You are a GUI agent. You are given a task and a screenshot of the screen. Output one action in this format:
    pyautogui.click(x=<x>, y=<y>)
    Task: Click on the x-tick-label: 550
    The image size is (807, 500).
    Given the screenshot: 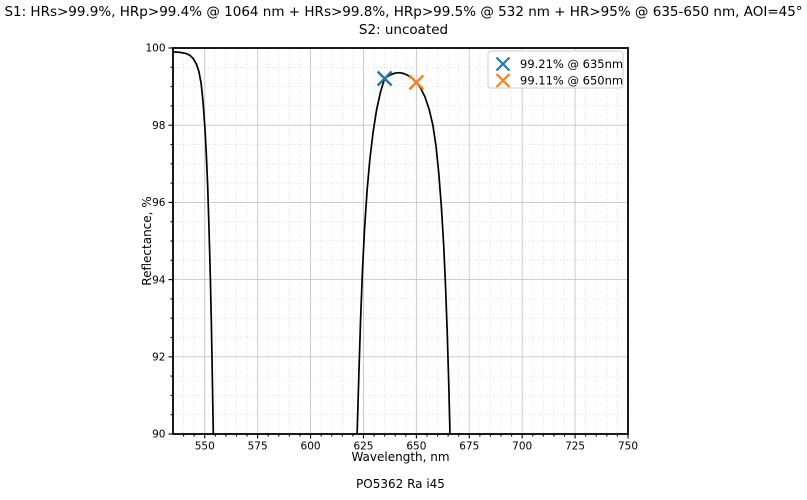 What is the action you would take?
    pyautogui.click(x=205, y=447)
    